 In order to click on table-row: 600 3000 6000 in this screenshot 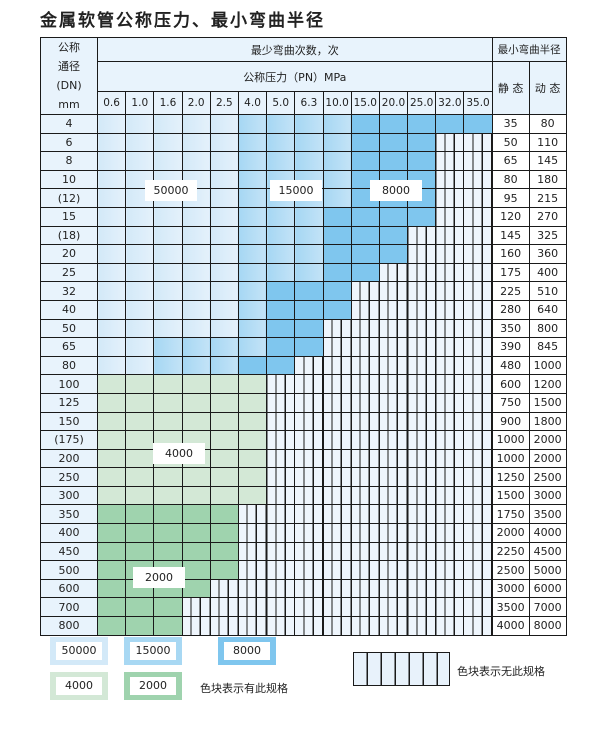, I will do `click(303, 588)`.